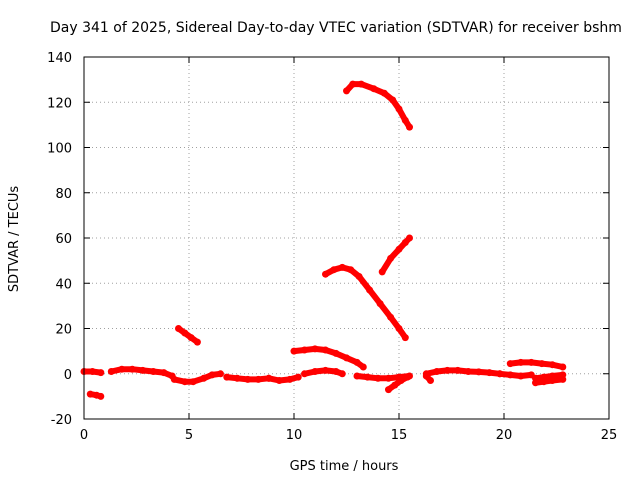 Image resolution: width=640 pixels, height=480 pixels. Describe the element at coordinates (399, 435) in the screenshot. I see `x-tick-label: 15` at that location.